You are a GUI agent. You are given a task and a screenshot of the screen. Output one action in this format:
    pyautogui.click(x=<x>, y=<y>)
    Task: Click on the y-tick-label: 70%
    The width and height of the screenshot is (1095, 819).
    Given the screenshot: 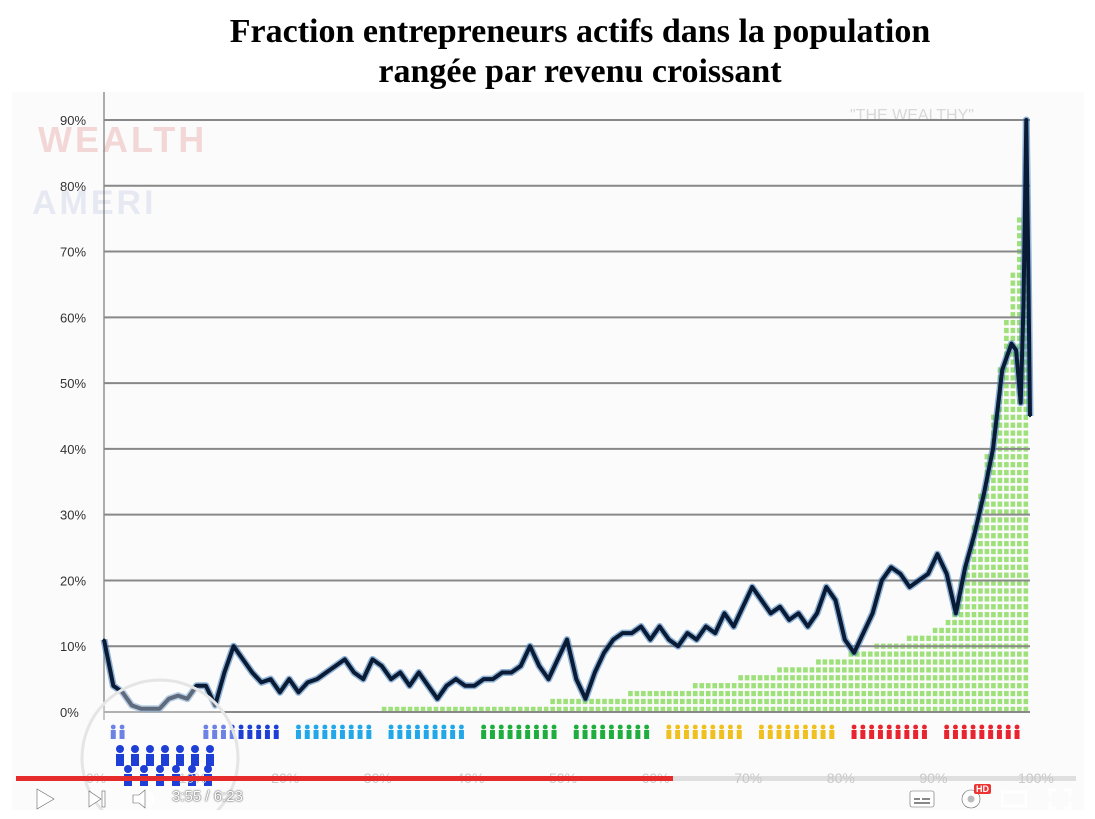 What is the action you would take?
    pyautogui.click(x=73, y=252)
    